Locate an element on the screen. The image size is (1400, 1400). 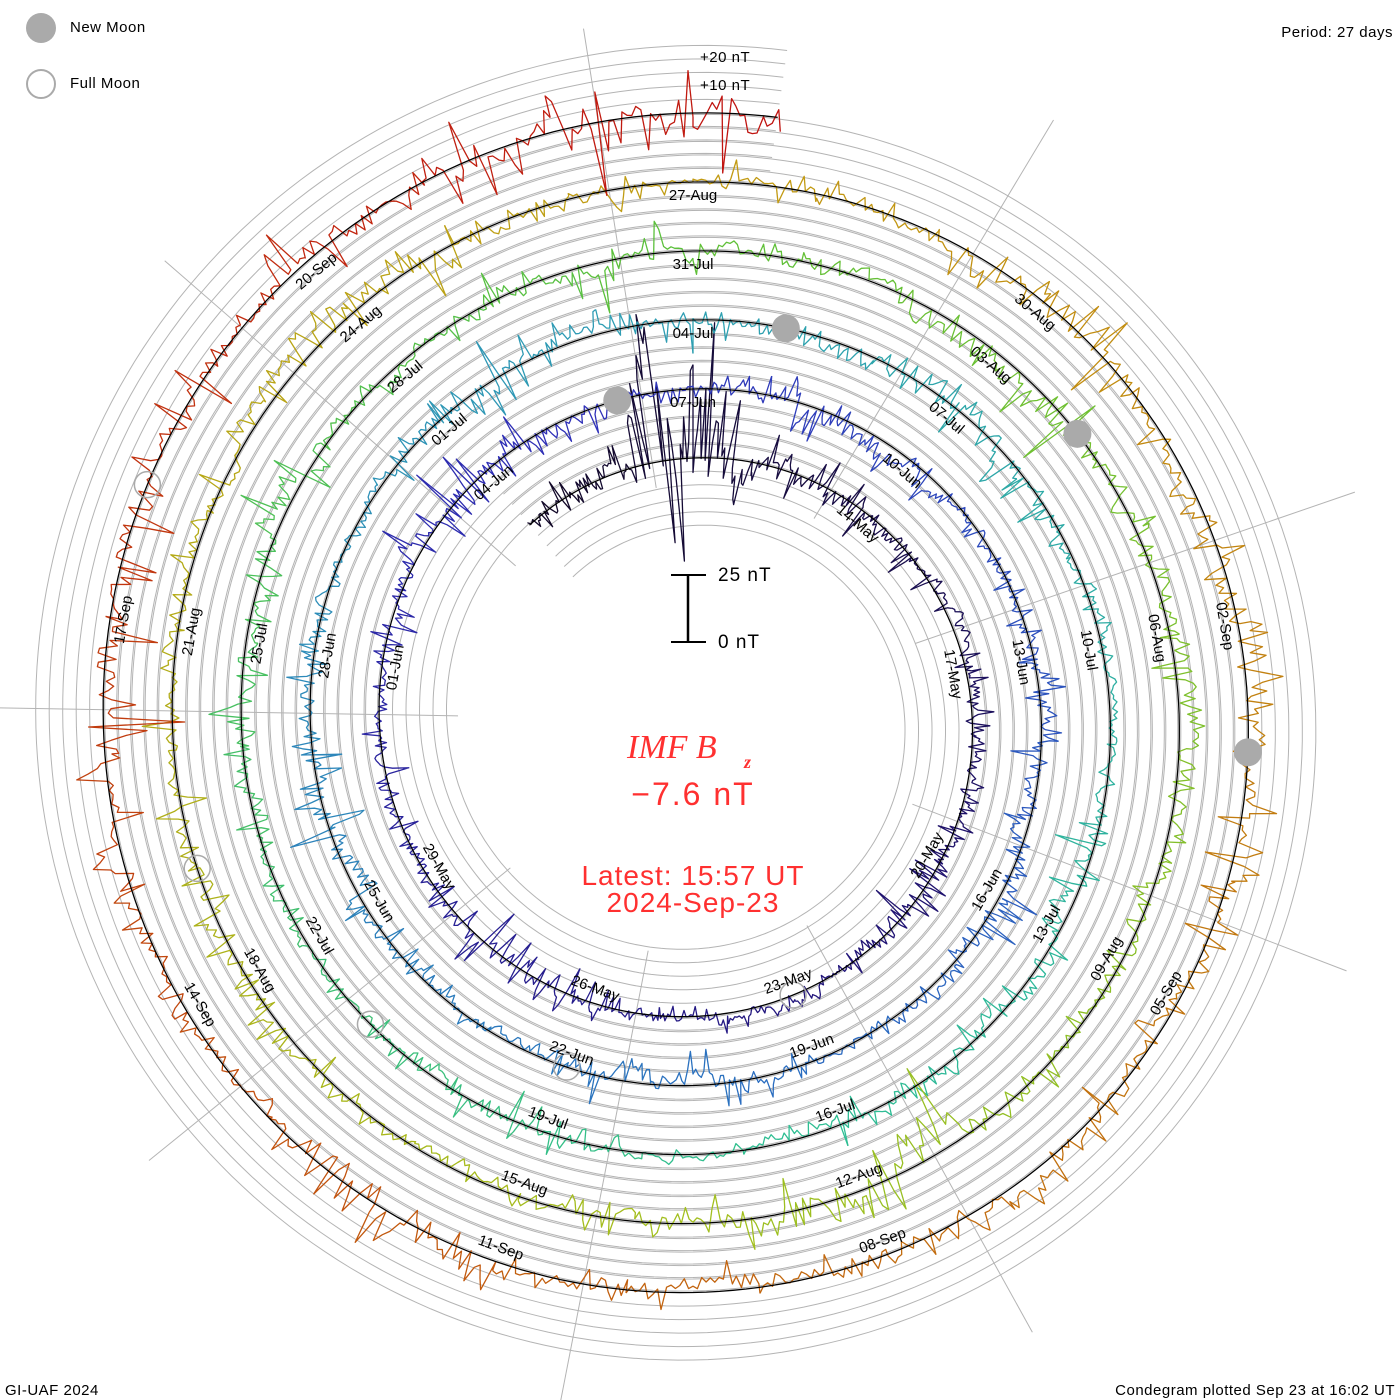
date-label: 28-Jul is located at coordinates (405, 376).